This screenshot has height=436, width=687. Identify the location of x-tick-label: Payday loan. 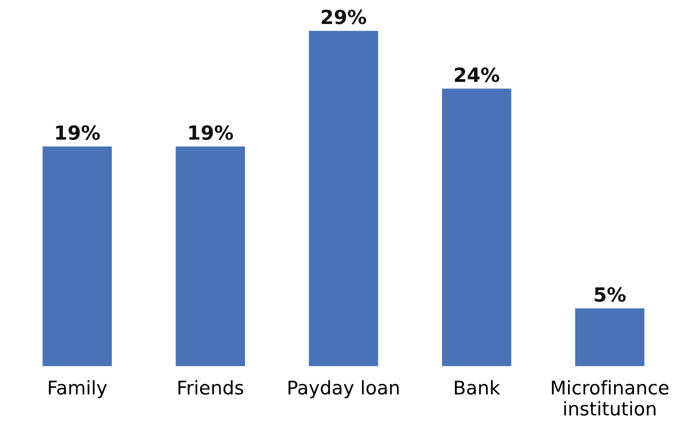
(343, 389).